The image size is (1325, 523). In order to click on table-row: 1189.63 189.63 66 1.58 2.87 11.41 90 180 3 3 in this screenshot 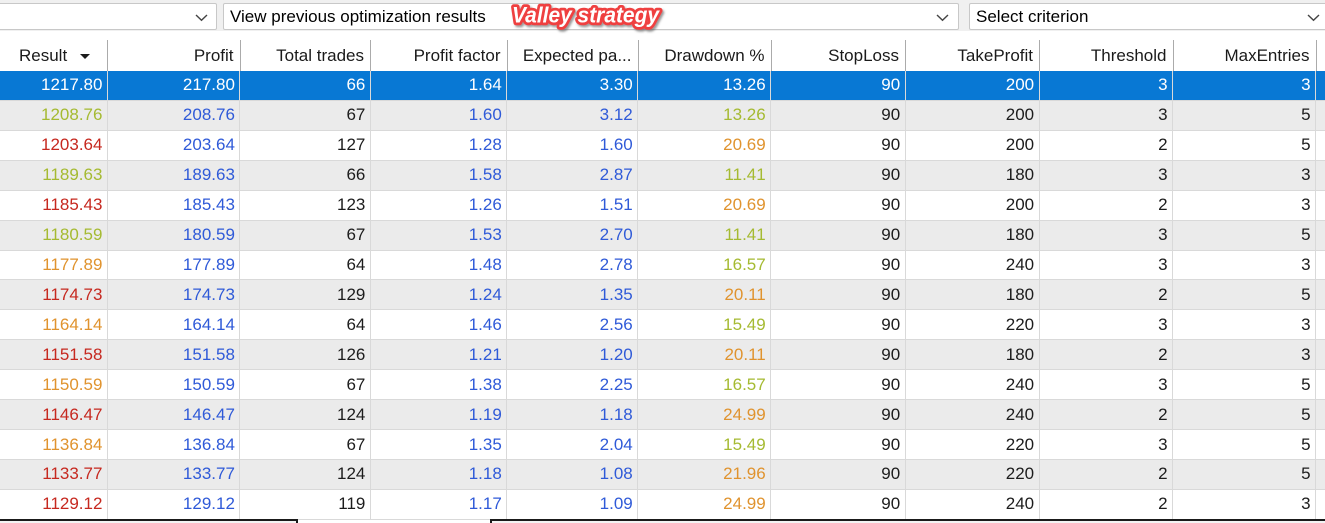, I will do `click(662, 175)`.